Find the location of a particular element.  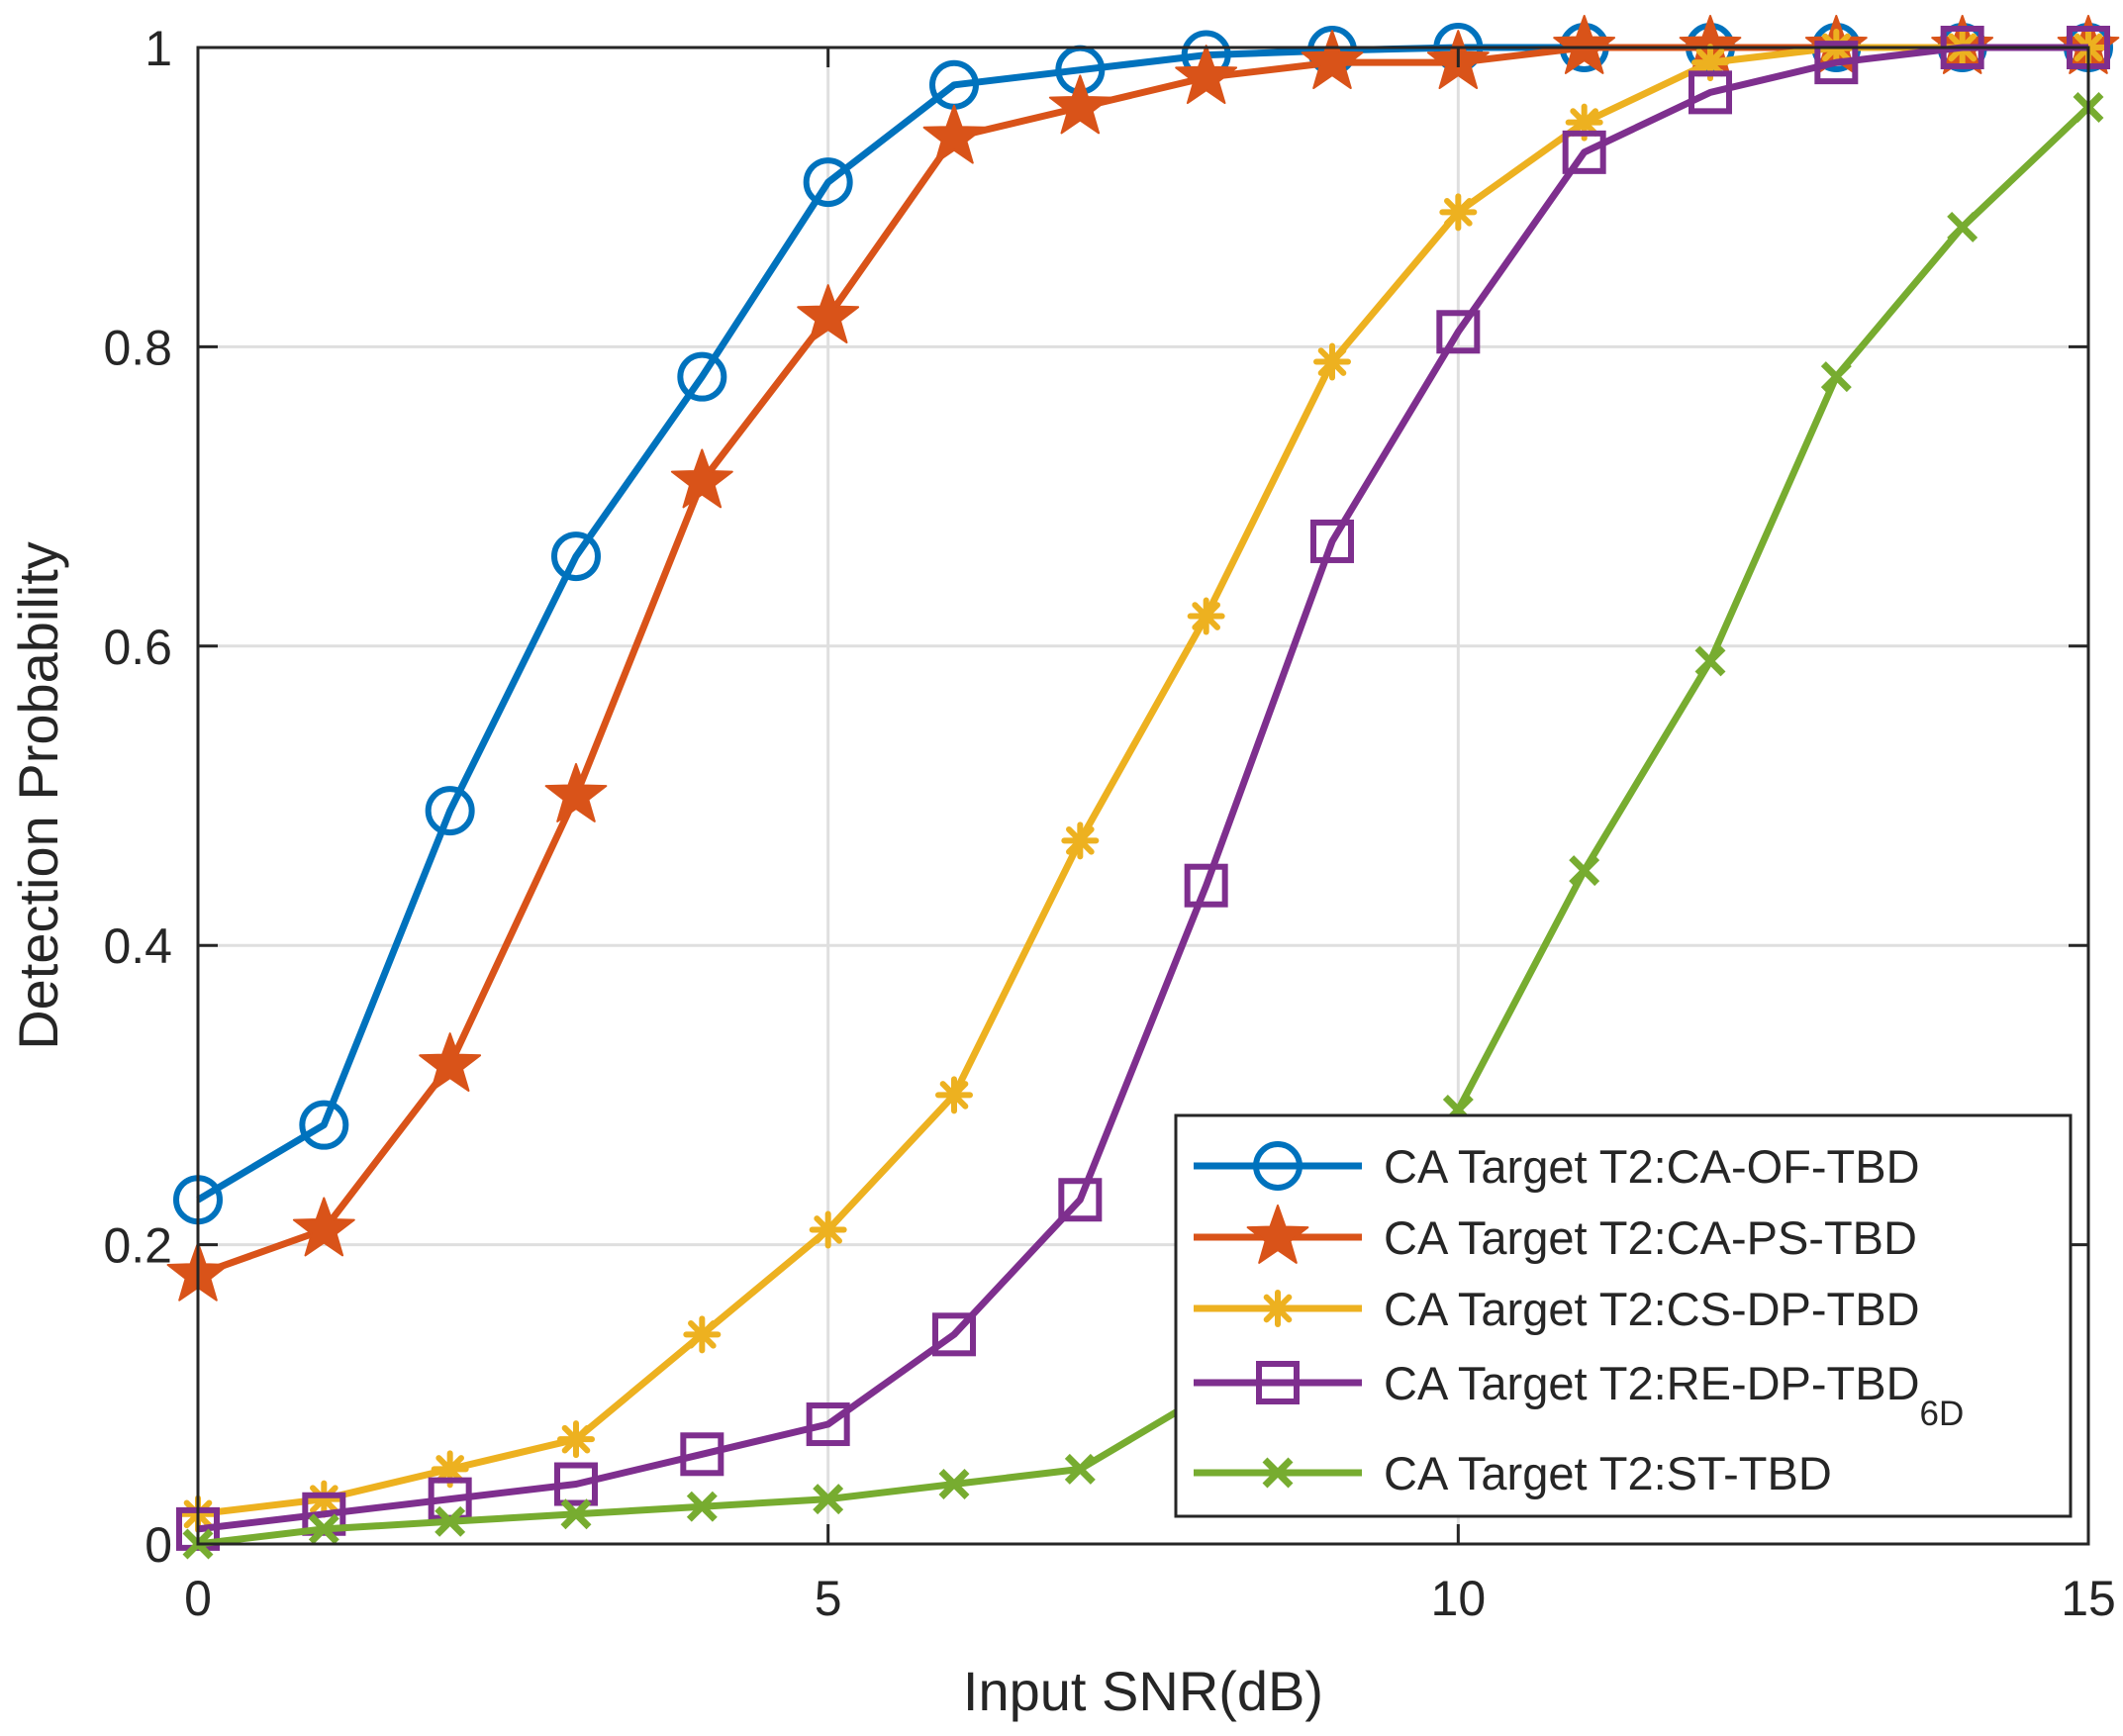

legend-box is located at coordinates (1624, 1315).